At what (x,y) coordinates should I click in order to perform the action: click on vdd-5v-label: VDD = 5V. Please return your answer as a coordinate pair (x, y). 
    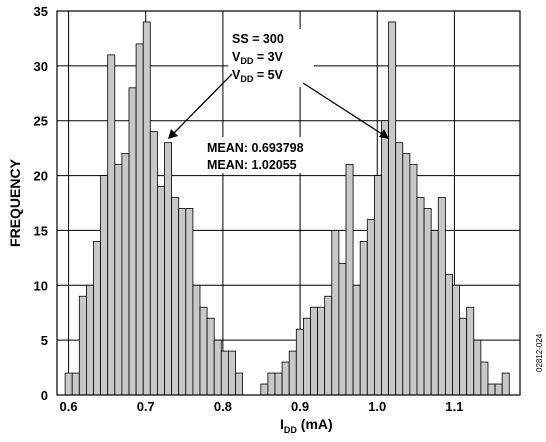
    Looking at the image, I should click on (258, 76).